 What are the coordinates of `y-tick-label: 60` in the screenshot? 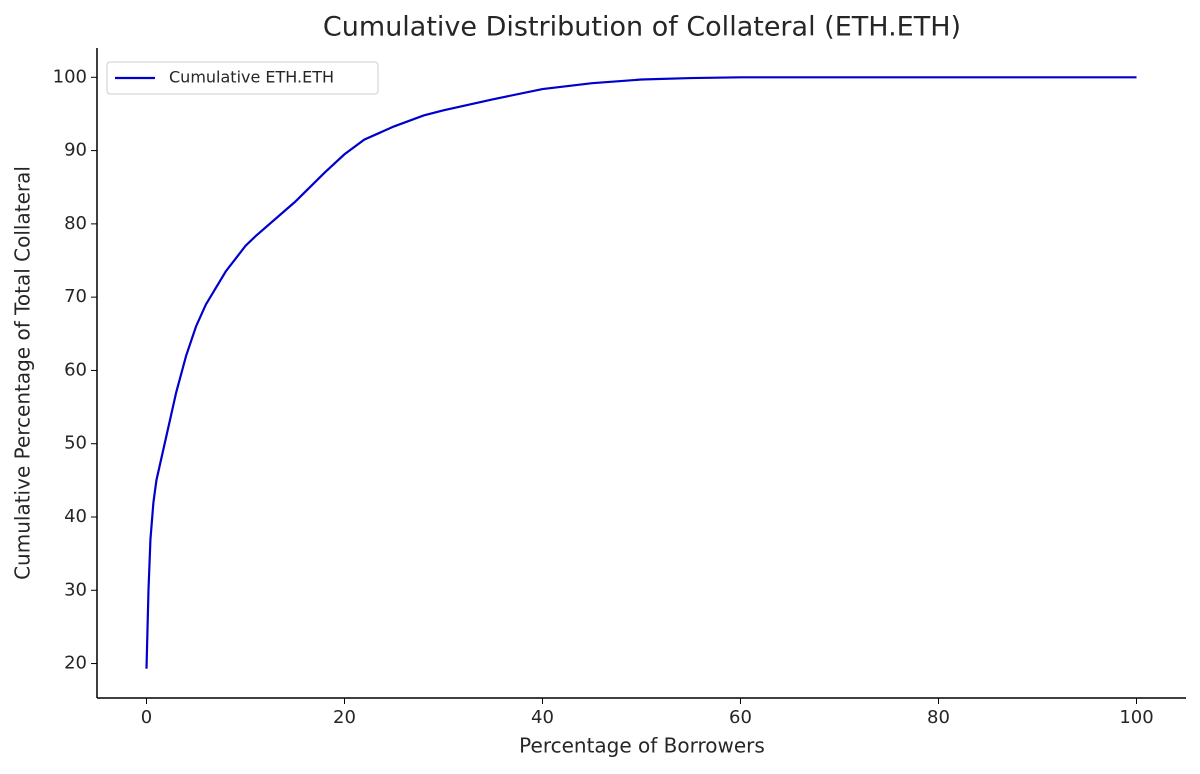 It's located at (75, 369).